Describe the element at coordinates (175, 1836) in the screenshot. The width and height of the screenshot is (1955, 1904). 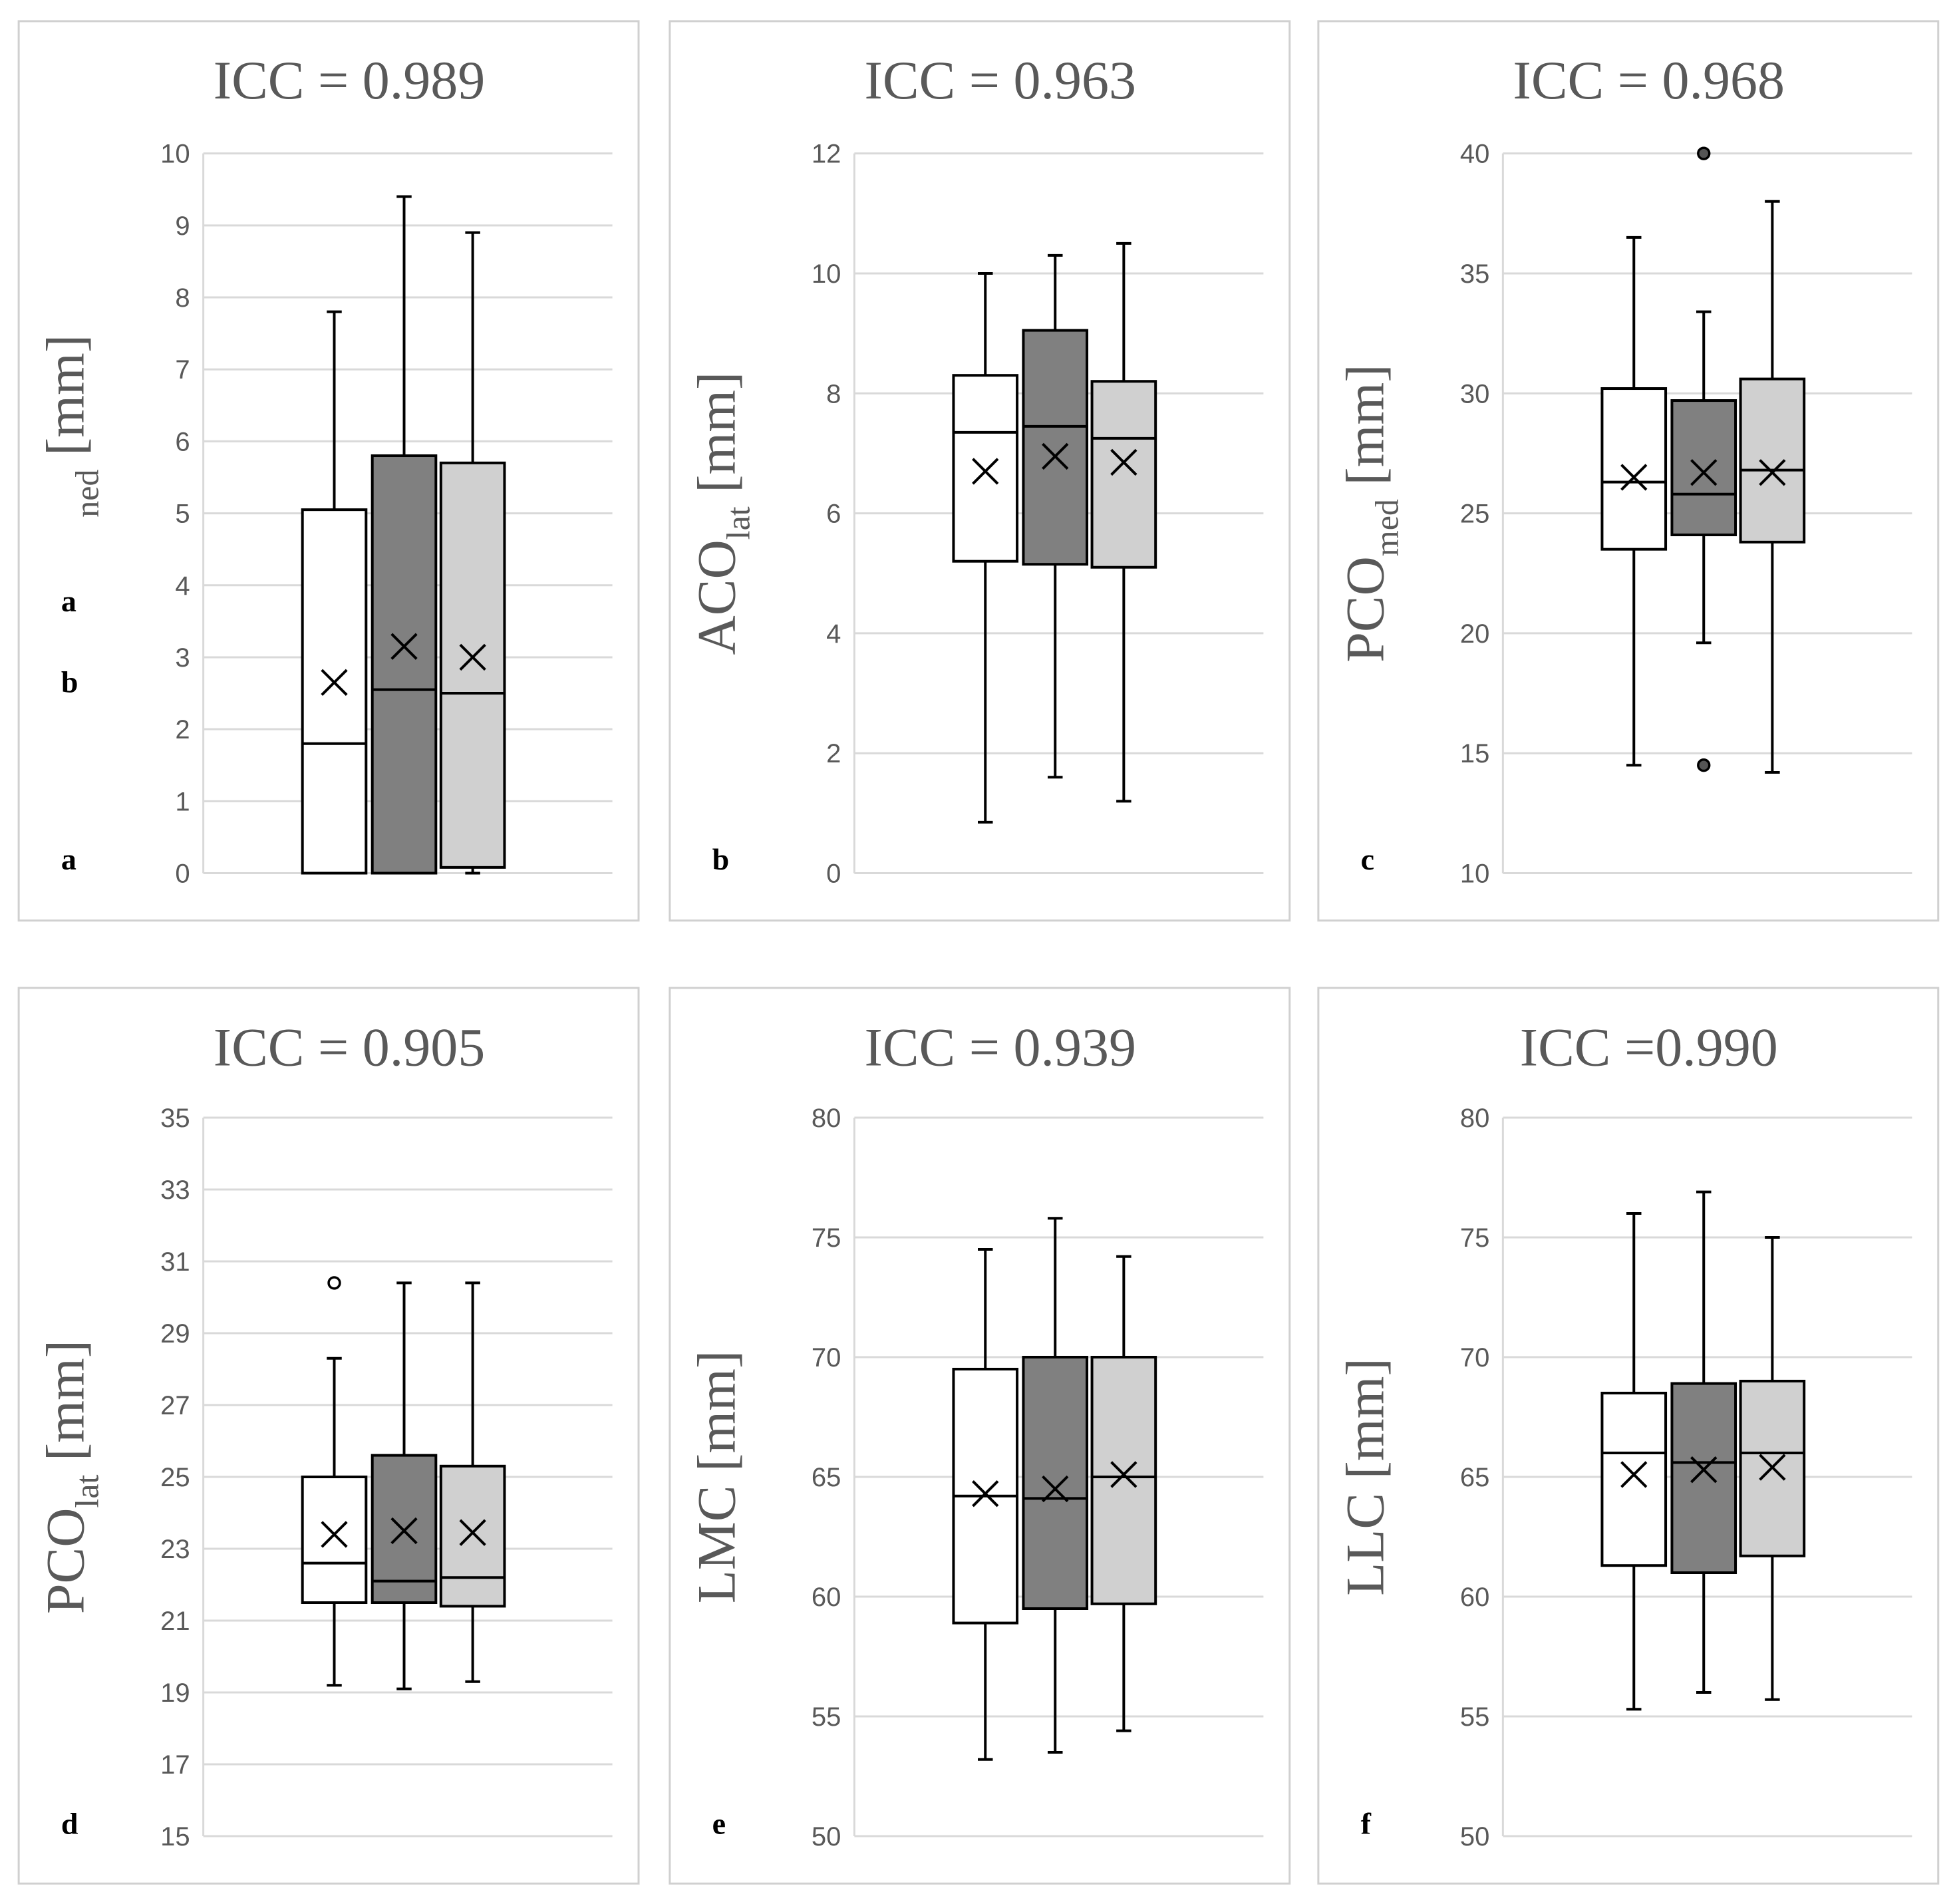
I see `y-tick-label: 15` at that location.